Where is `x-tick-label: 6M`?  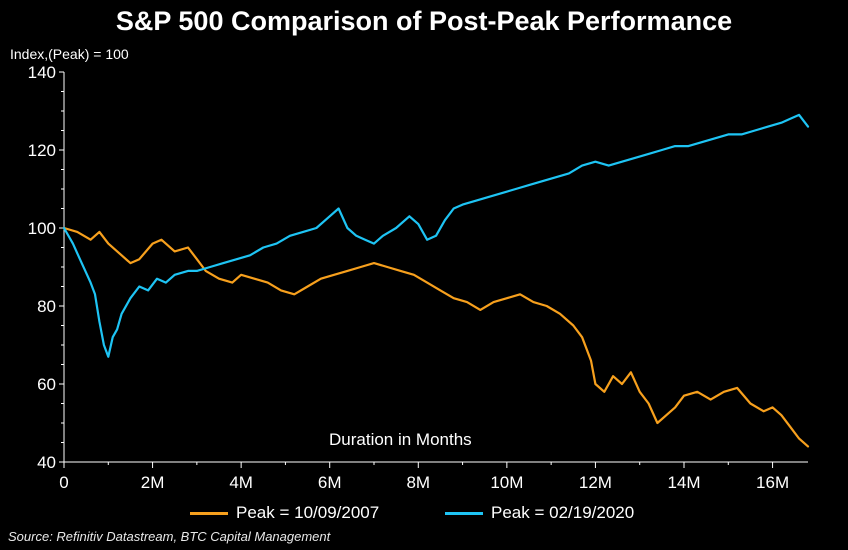 x-tick-label: 6M is located at coordinates (330, 482).